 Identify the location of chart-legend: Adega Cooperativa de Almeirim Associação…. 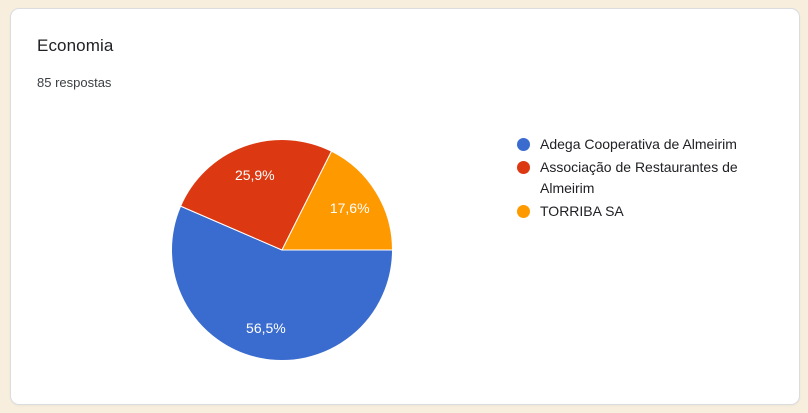
(646, 178).